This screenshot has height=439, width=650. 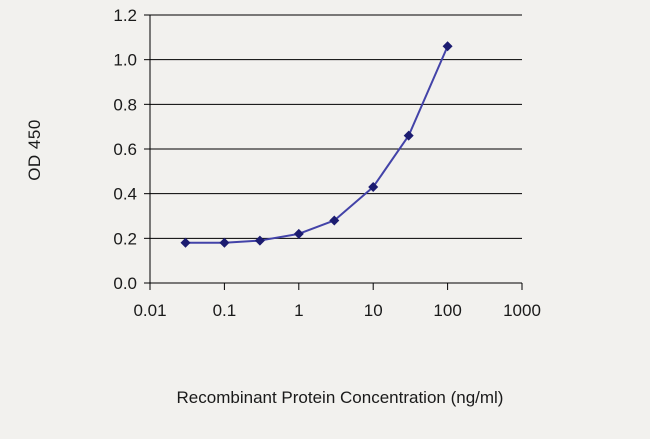 I want to click on x-tick-label: 10, so click(x=373, y=310).